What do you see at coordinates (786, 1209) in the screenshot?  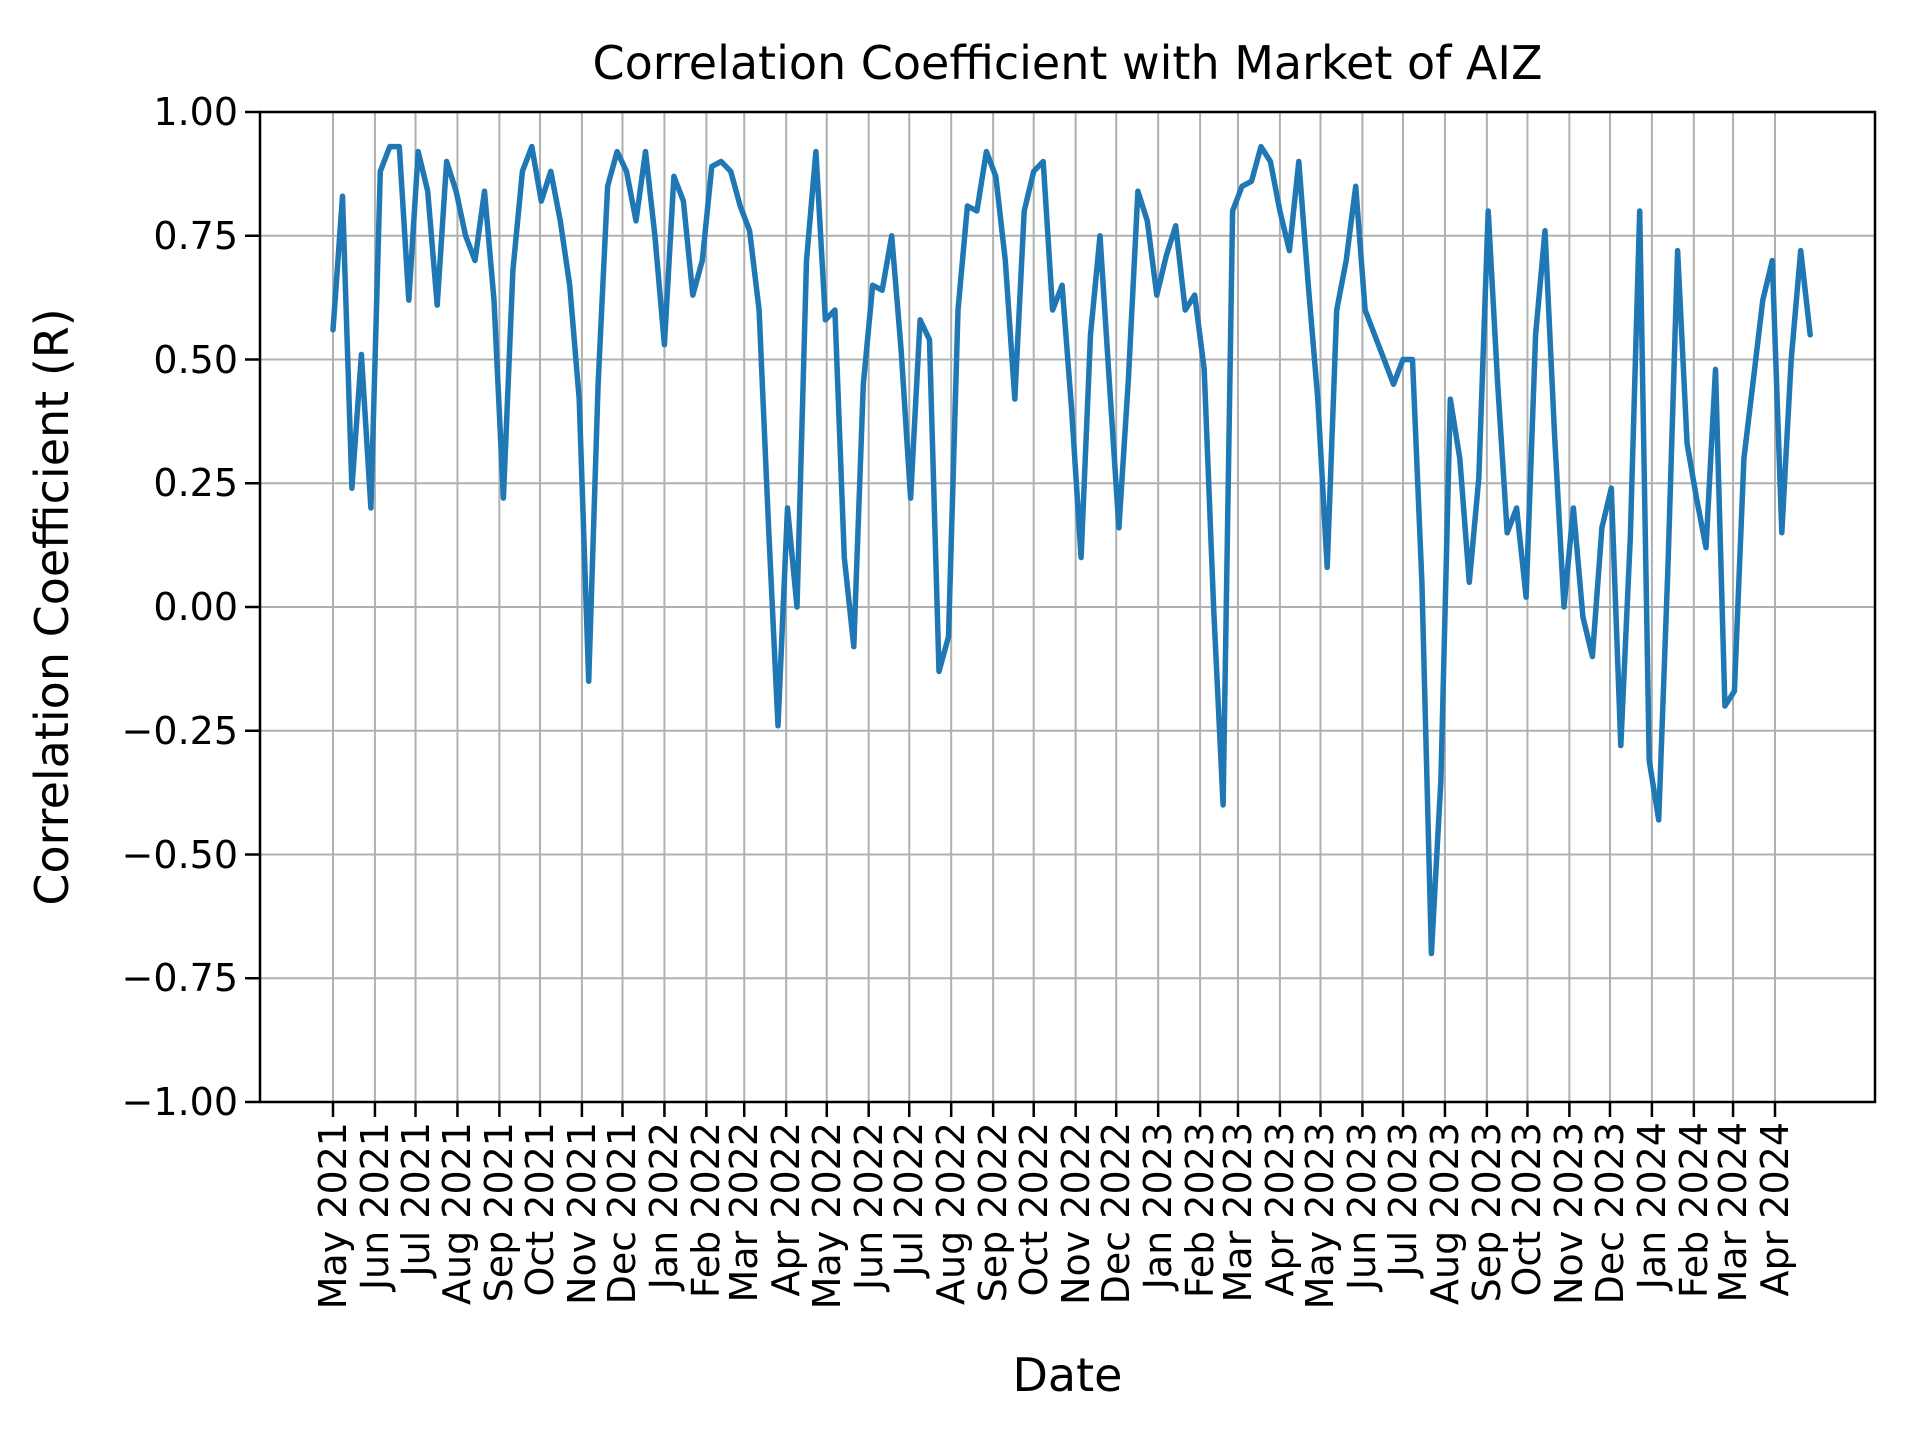 I see `x-tick-label: Apr 2022` at bounding box center [786, 1209].